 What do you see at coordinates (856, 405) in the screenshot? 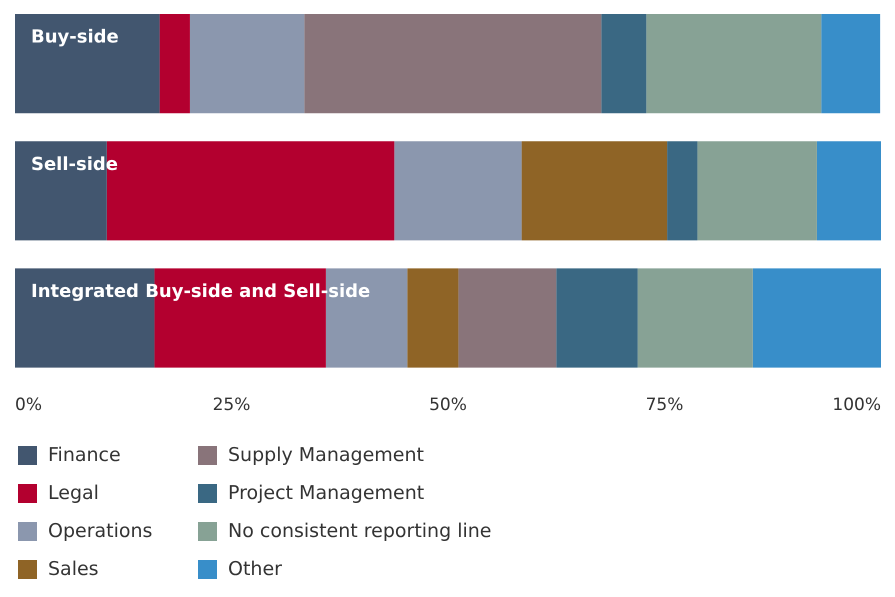
I see `x-tick-label: 100%` at bounding box center [856, 405].